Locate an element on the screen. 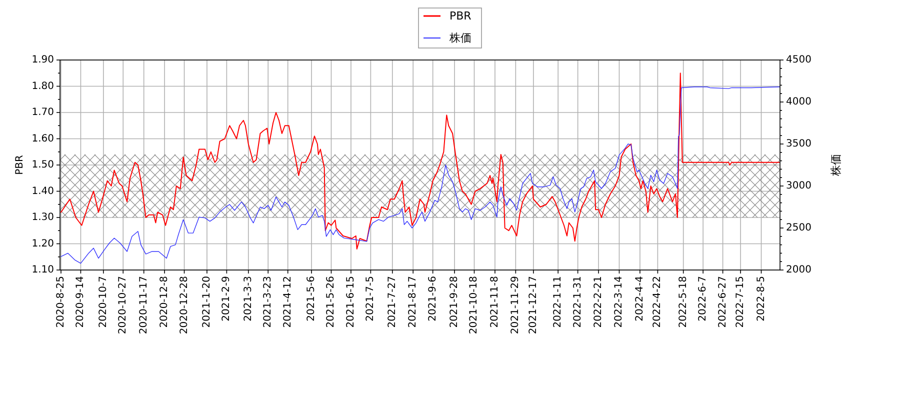  x-tick-label: 2020-11-17 is located at coordinates (144, 305).